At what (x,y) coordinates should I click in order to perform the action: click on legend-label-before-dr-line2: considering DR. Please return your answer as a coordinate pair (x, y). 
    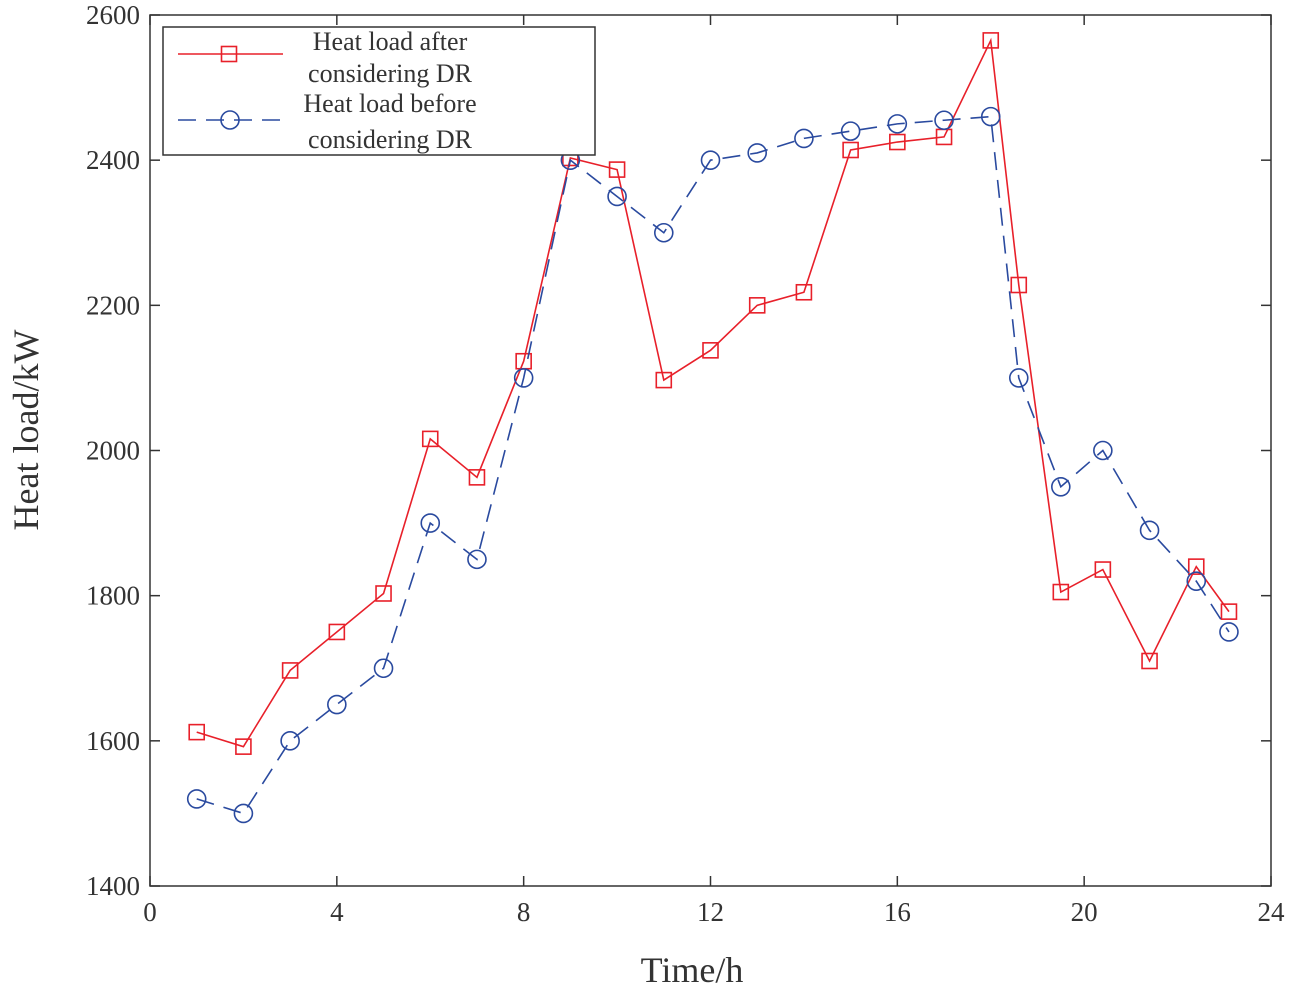
    Looking at the image, I should click on (390, 139).